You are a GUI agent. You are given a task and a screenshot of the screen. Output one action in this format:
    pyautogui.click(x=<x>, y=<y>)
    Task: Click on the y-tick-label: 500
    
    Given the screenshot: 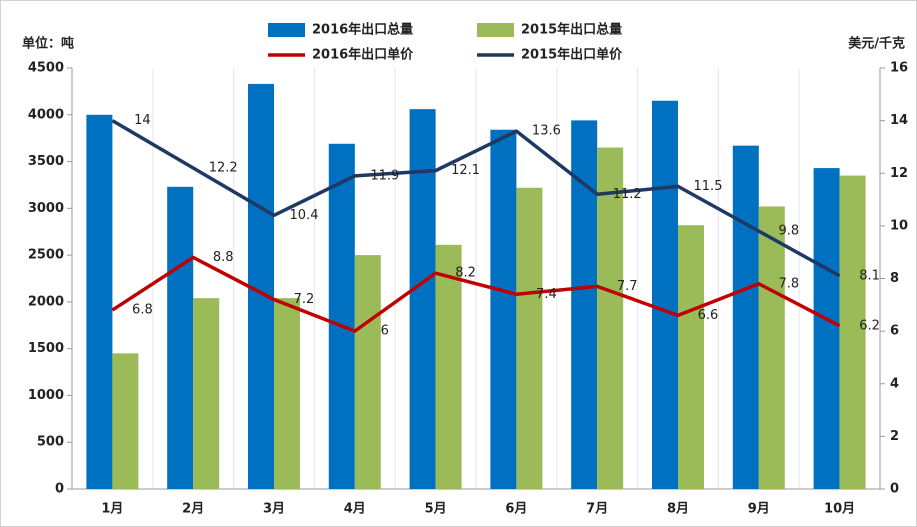 What is the action you would take?
    pyautogui.click(x=50, y=442)
    